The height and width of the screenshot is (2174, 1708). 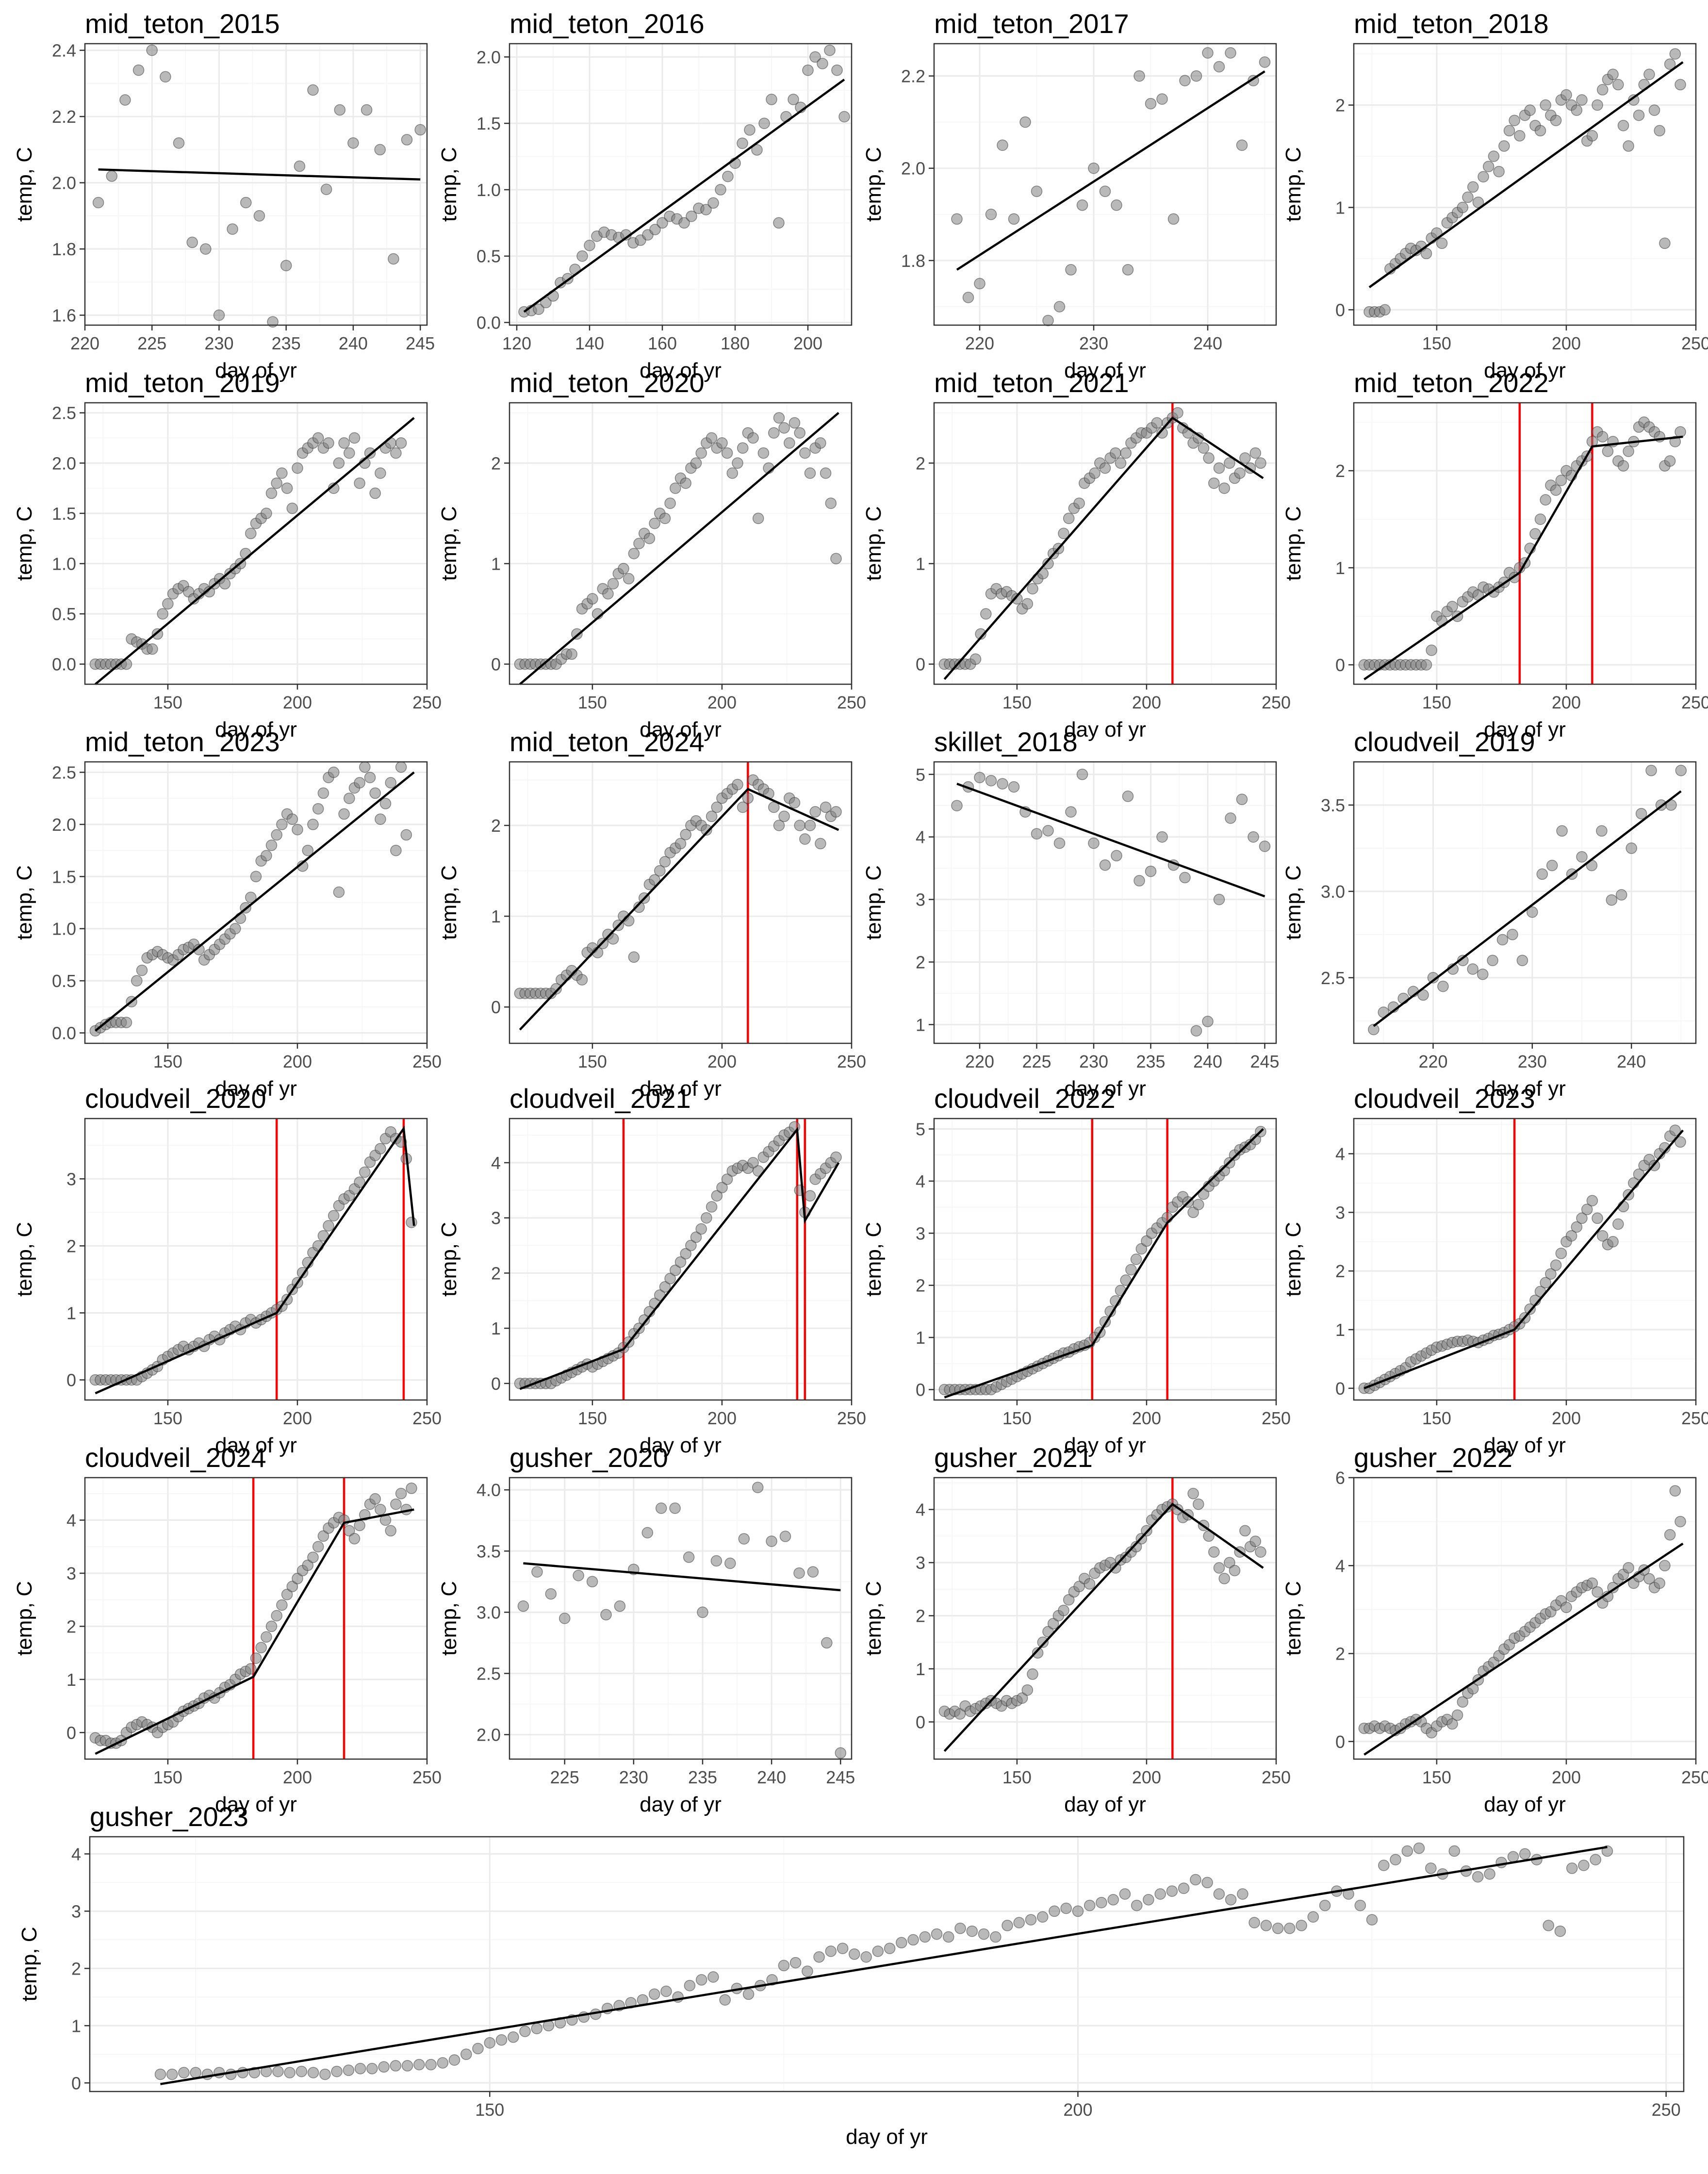 What do you see at coordinates (1340, 1566) in the screenshot?
I see `y-tick-label: 4` at bounding box center [1340, 1566].